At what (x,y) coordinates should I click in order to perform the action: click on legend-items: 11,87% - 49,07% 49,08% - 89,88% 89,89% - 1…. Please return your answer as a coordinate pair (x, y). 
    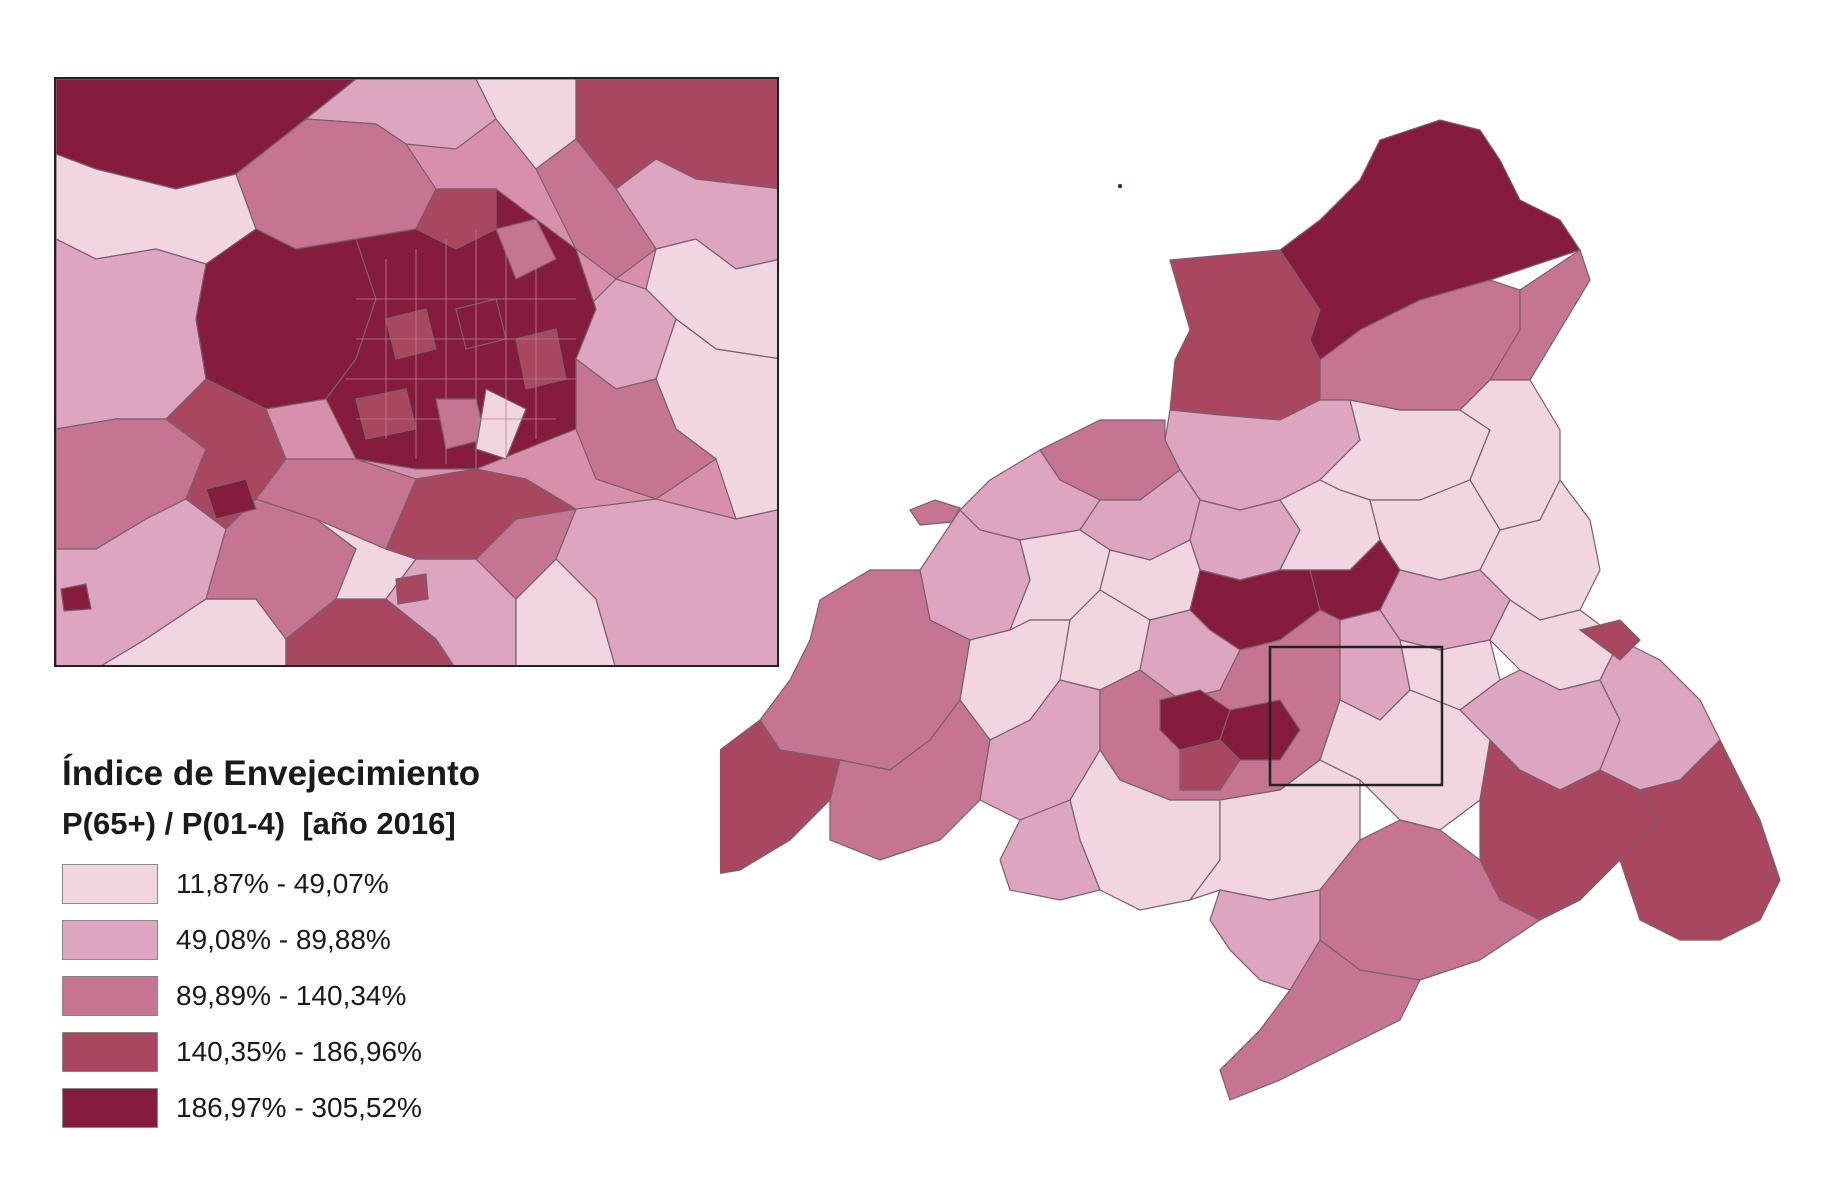
    Looking at the image, I should click on (342, 996).